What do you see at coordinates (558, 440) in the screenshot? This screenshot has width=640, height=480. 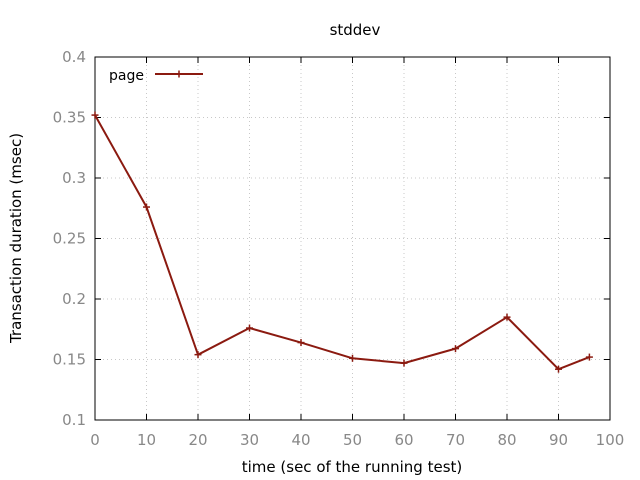 I see `x-tick-label: 90` at bounding box center [558, 440].